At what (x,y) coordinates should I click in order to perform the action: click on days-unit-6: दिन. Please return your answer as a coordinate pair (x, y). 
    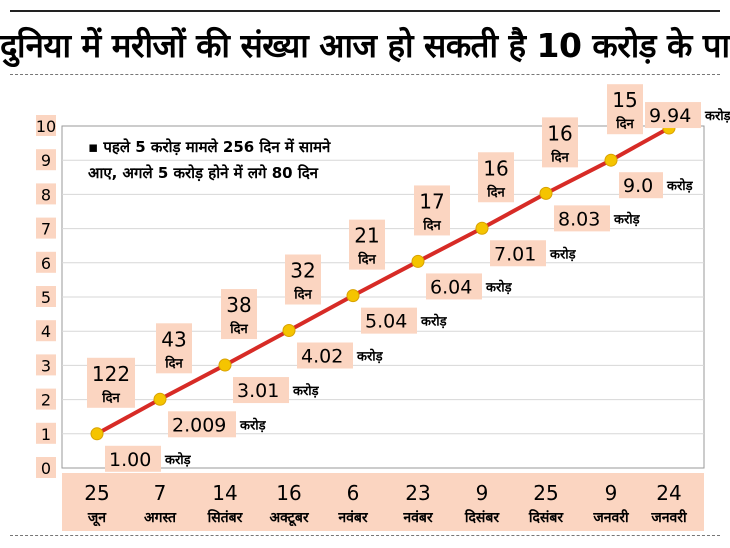
    Looking at the image, I should click on (495, 192).